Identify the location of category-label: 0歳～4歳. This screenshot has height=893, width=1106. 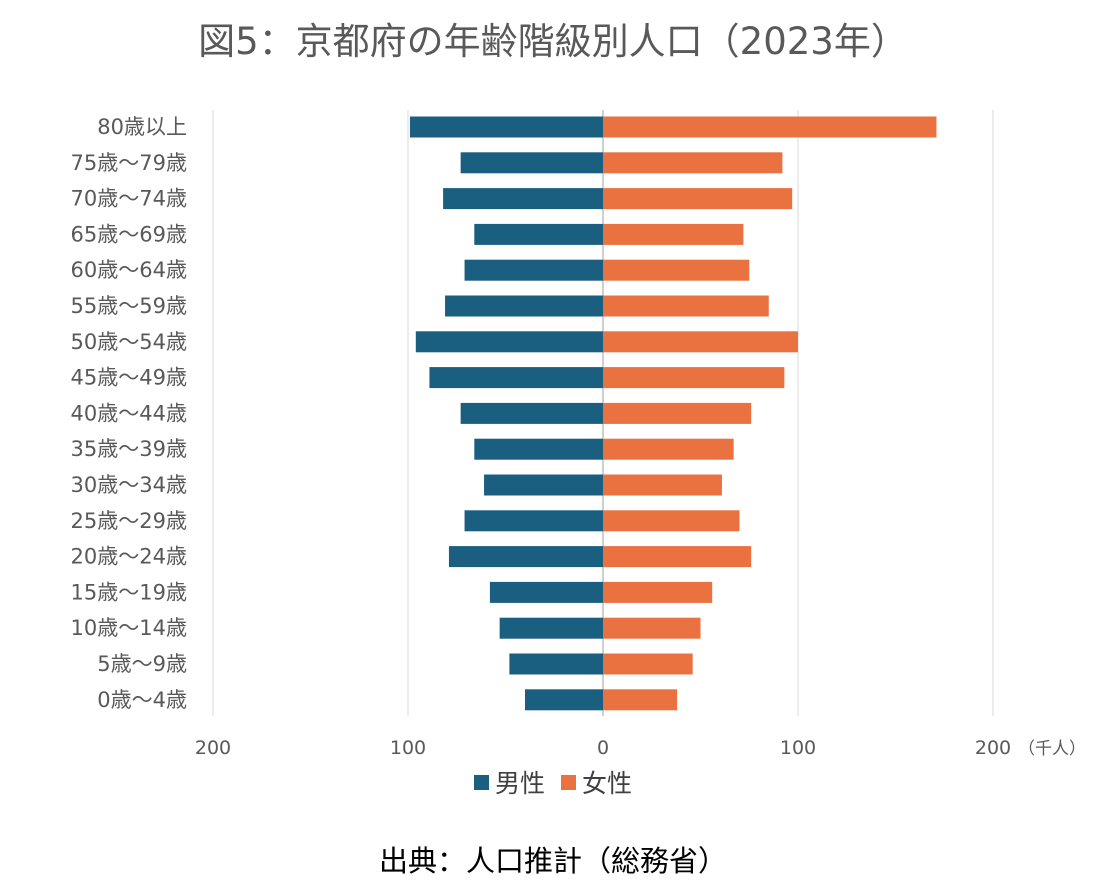
(142, 700).